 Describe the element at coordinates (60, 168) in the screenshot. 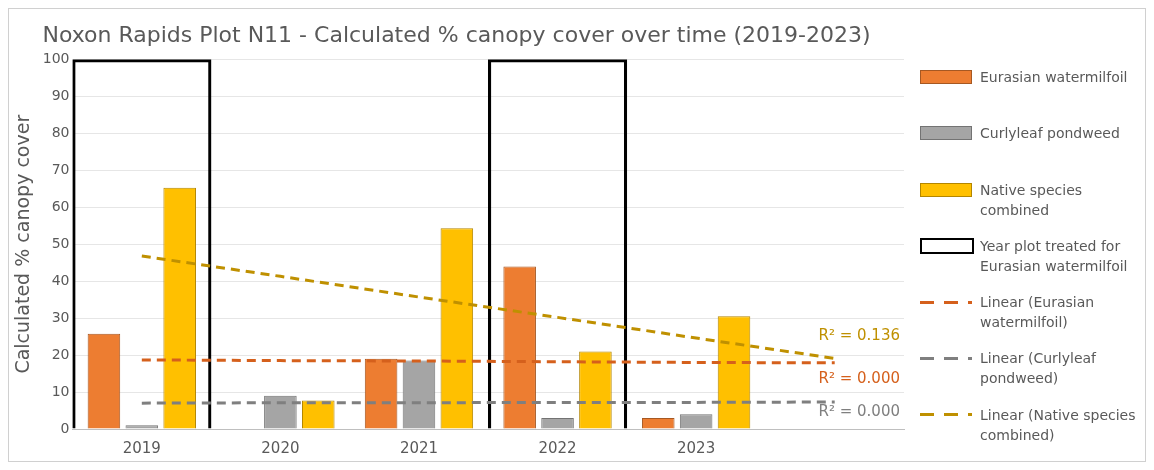

I see `y-tick-label: 70` at that location.